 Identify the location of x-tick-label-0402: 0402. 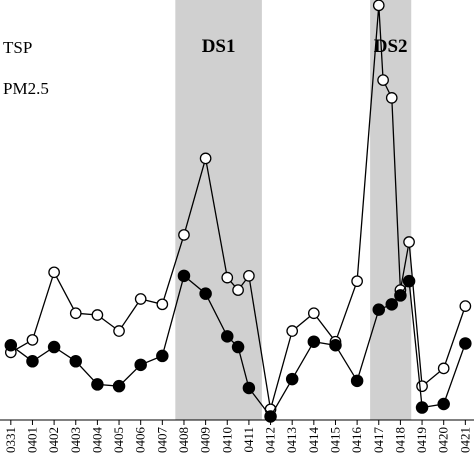
(53, 440).